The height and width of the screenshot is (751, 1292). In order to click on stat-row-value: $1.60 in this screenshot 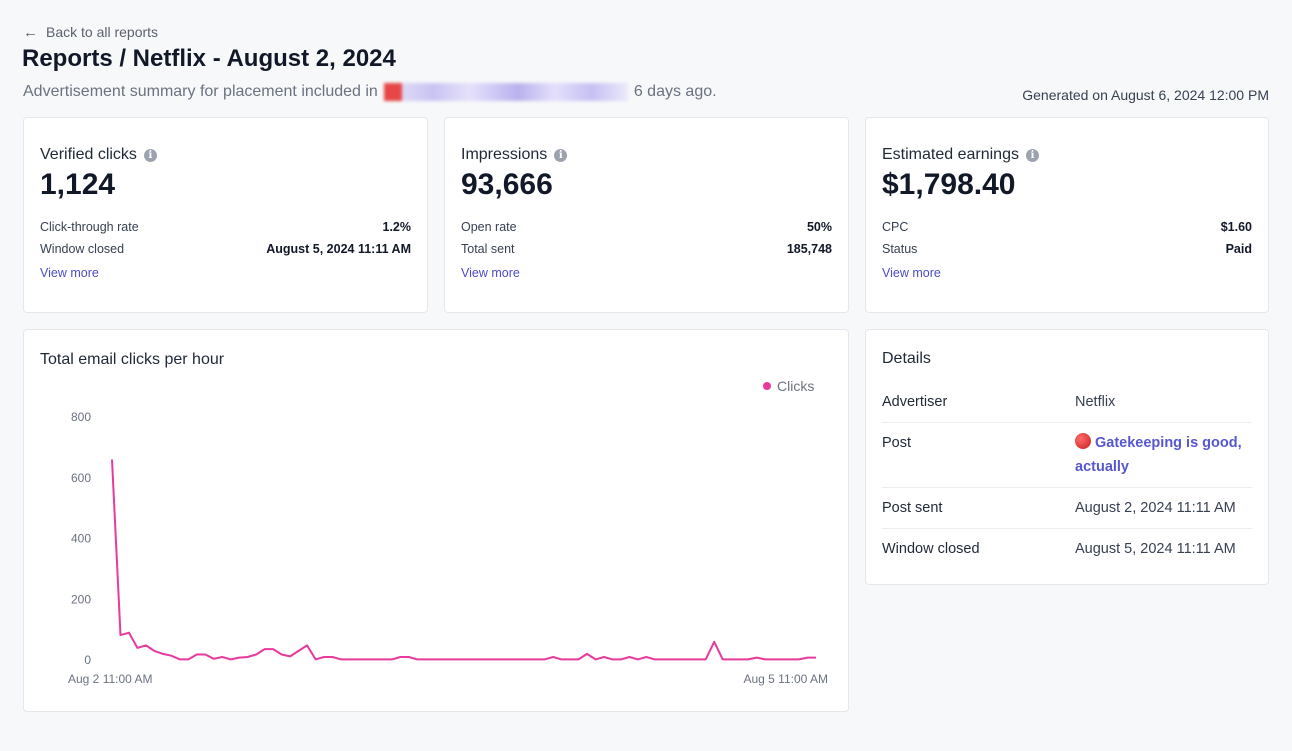, I will do `click(1236, 227)`.